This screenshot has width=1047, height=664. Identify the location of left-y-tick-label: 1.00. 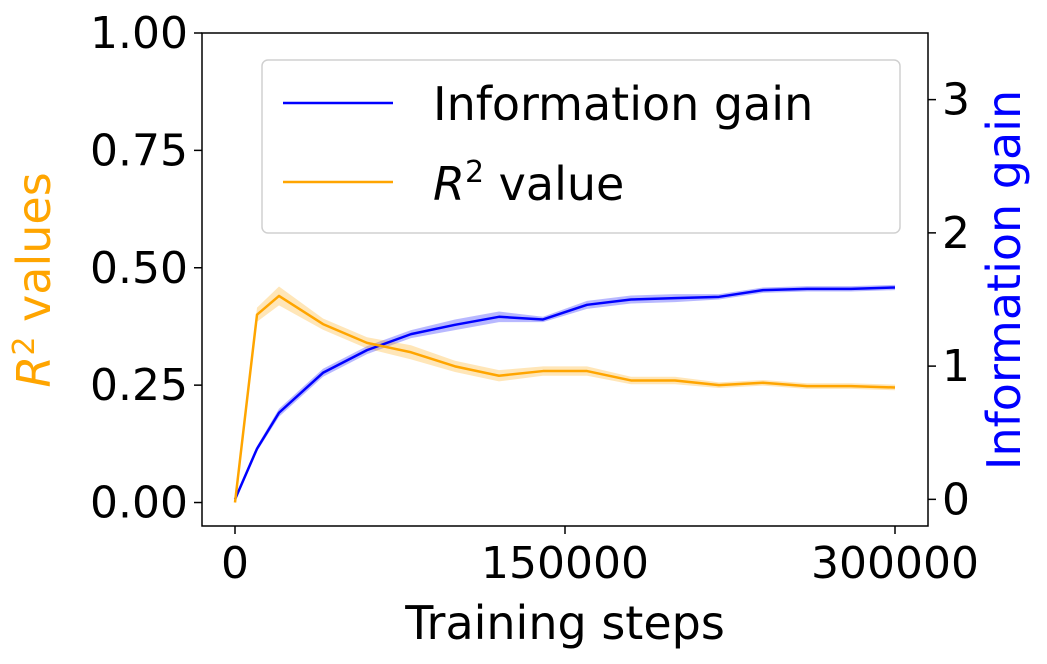
(139, 33).